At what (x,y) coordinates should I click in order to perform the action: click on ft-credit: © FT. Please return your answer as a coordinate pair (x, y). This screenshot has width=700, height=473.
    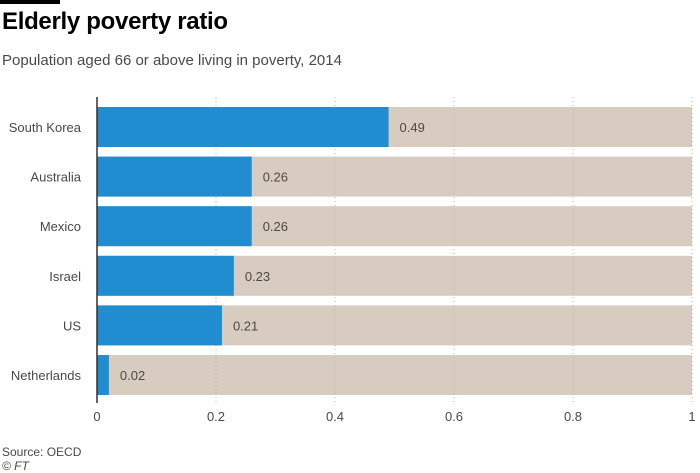
    Looking at the image, I should click on (15, 466).